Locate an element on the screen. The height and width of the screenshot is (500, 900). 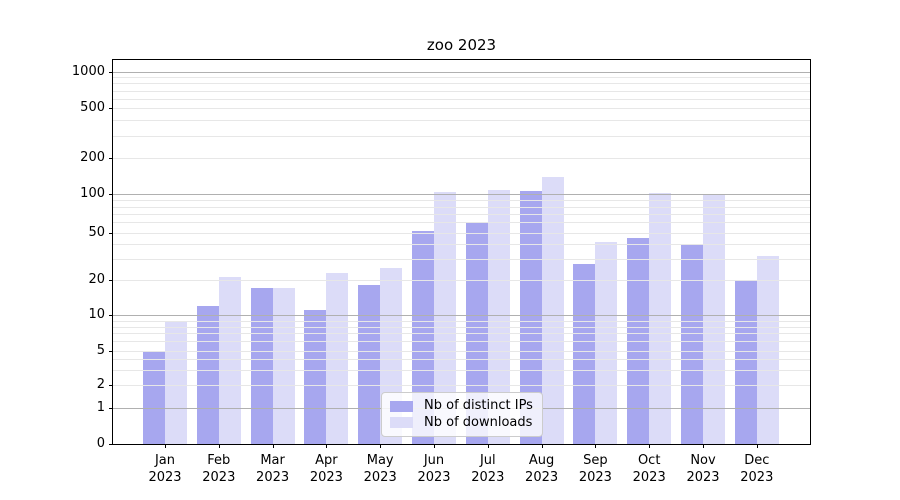
y-tick-label: 100 is located at coordinates (92, 194).